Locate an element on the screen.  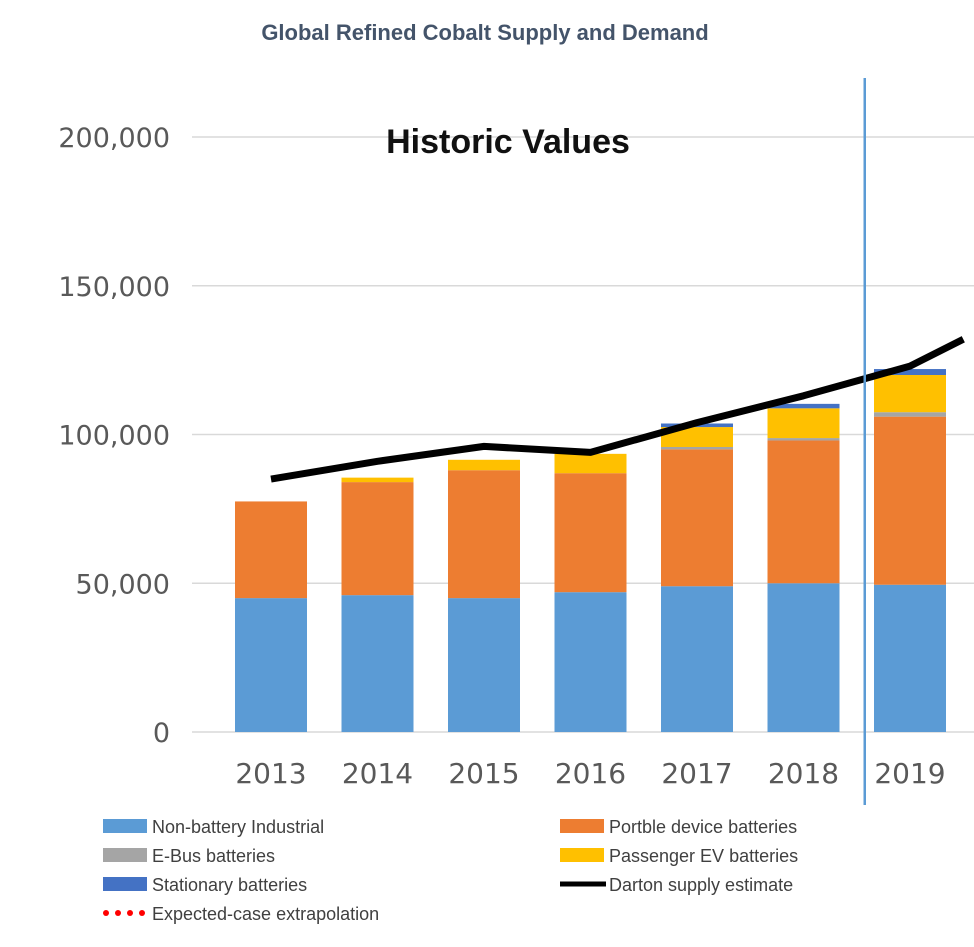
legend-item: Expected-case extrapolation is located at coordinates (241, 914).